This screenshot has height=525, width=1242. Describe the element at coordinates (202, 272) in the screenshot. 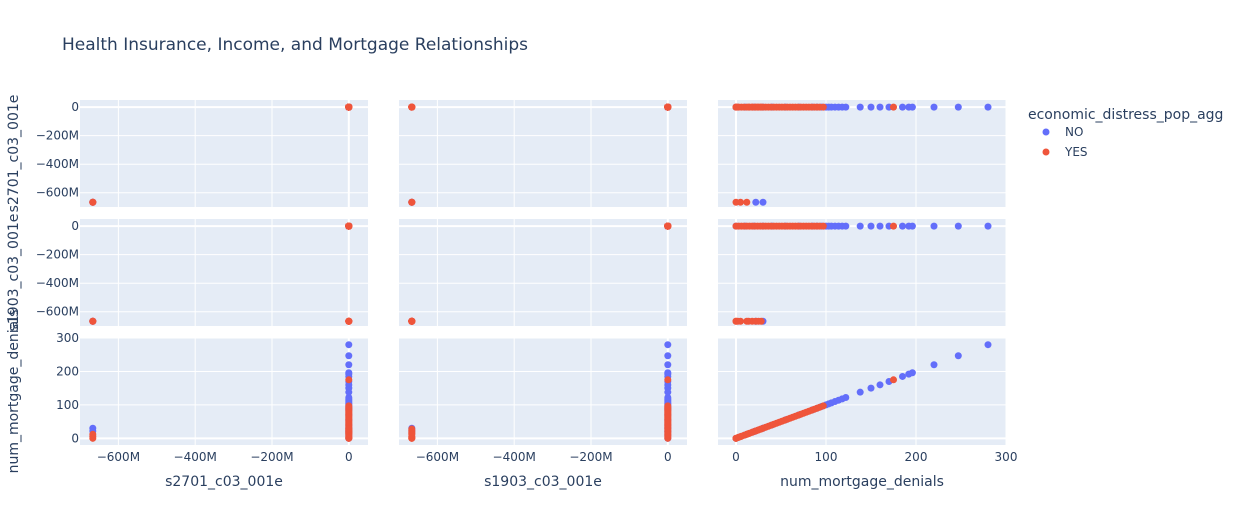

I see `panel-1-0: 0 −200M −400M −600M` at that location.